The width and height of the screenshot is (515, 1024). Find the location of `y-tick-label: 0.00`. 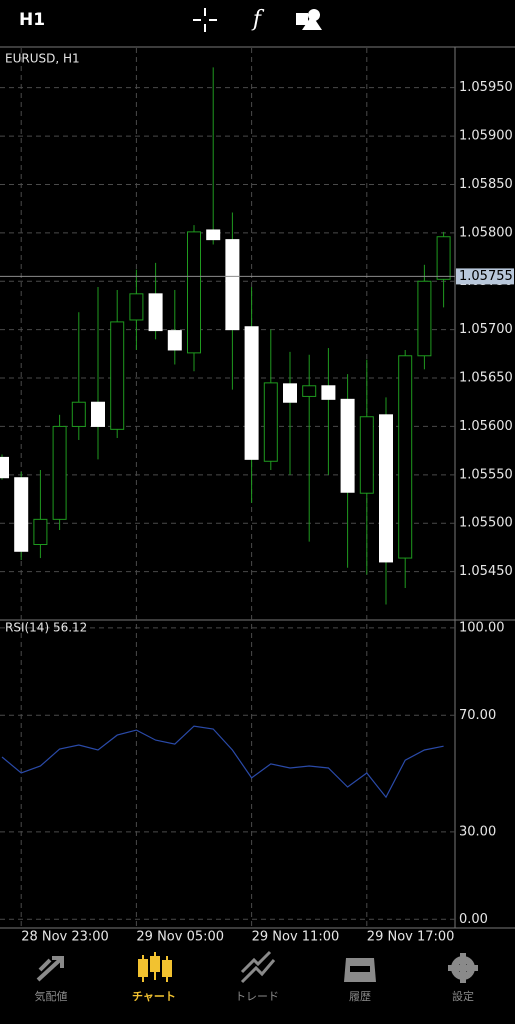

y-tick-label: 0.00 is located at coordinates (473, 919).